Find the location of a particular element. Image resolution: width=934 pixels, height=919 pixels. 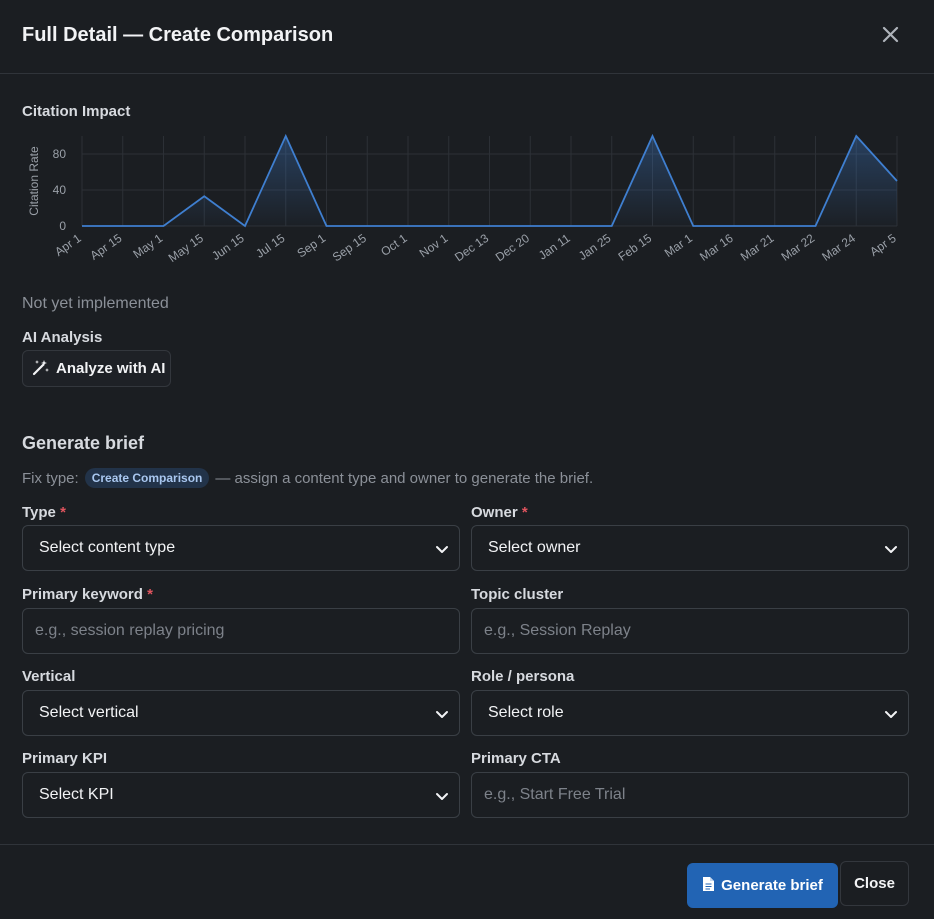

type-select: Select content type is located at coordinates (241, 548).